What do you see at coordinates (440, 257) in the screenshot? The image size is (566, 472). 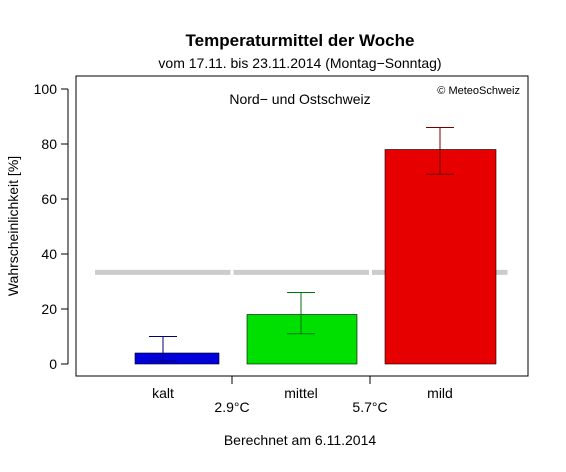 I see `bar-mild` at bounding box center [440, 257].